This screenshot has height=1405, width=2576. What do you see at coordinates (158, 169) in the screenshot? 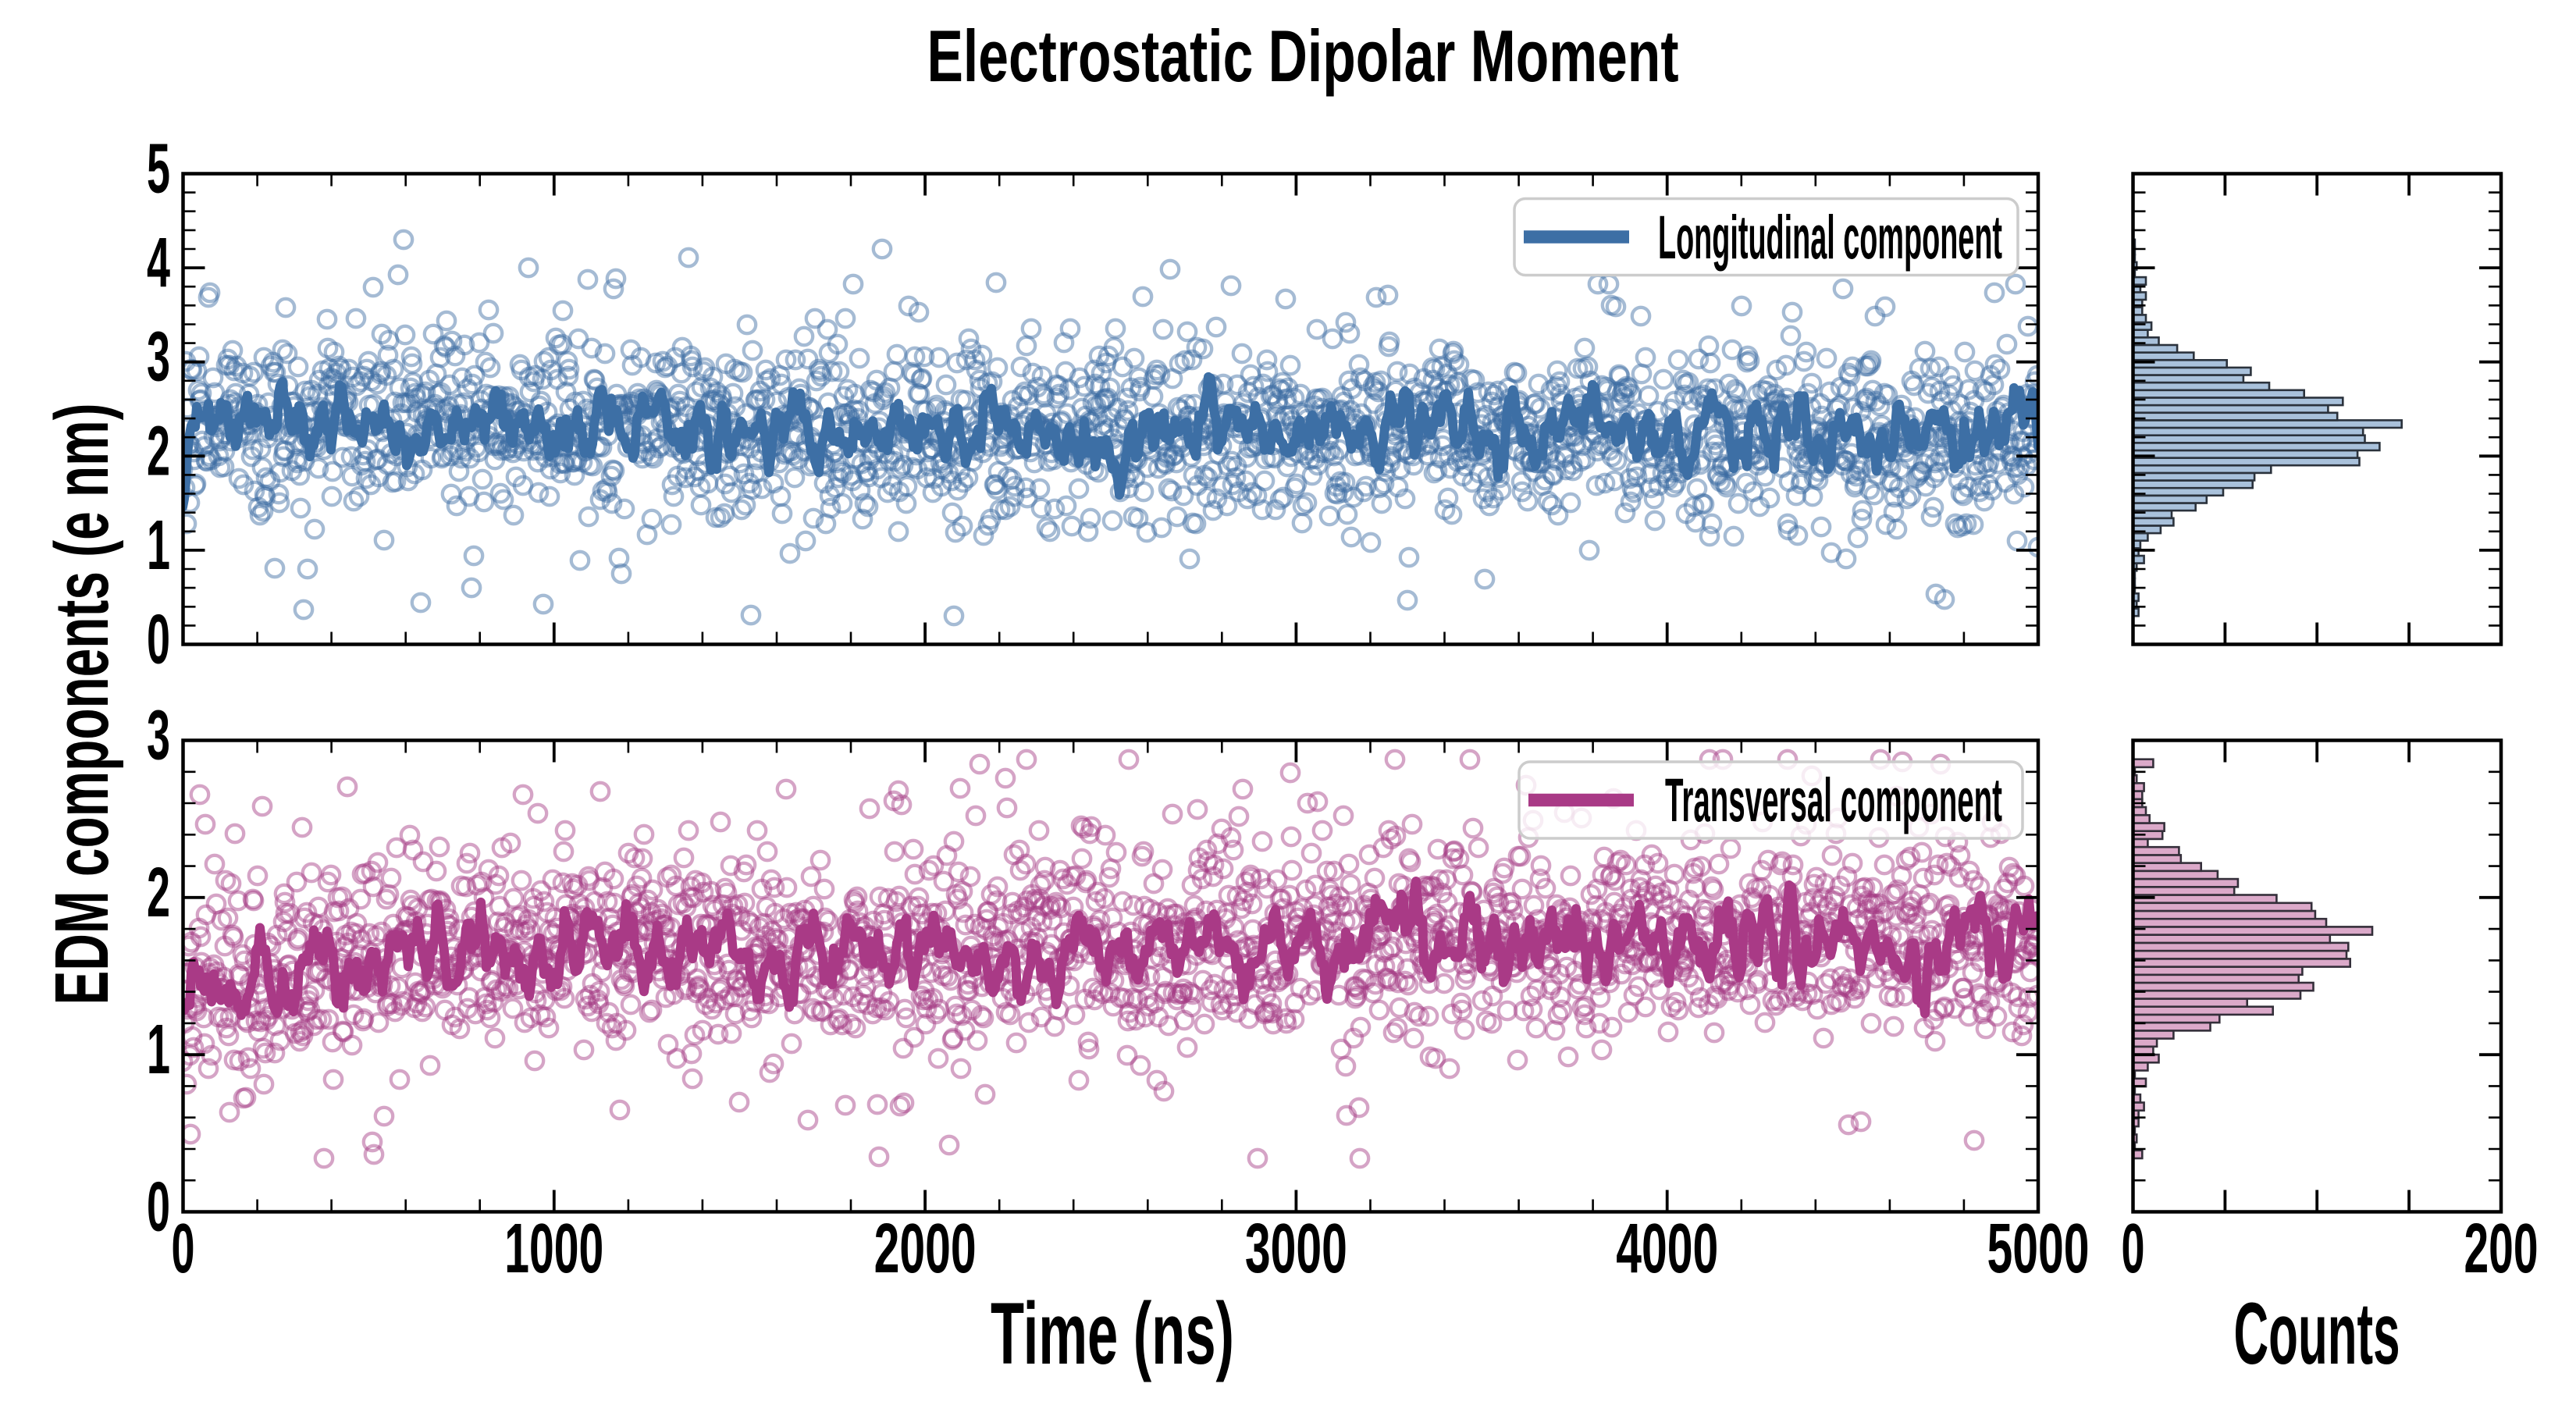
I see `svg-text: 5` at bounding box center [158, 169].